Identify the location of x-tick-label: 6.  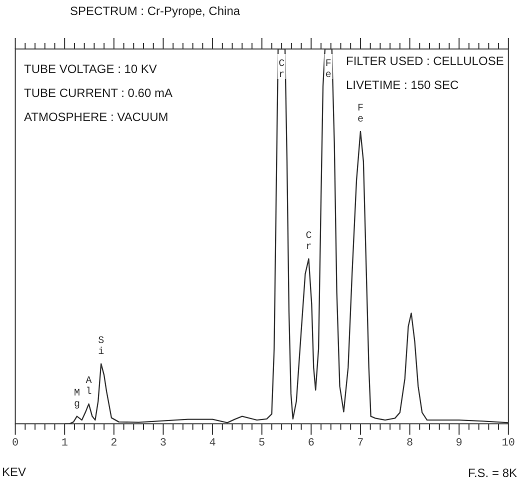
(311, 443).